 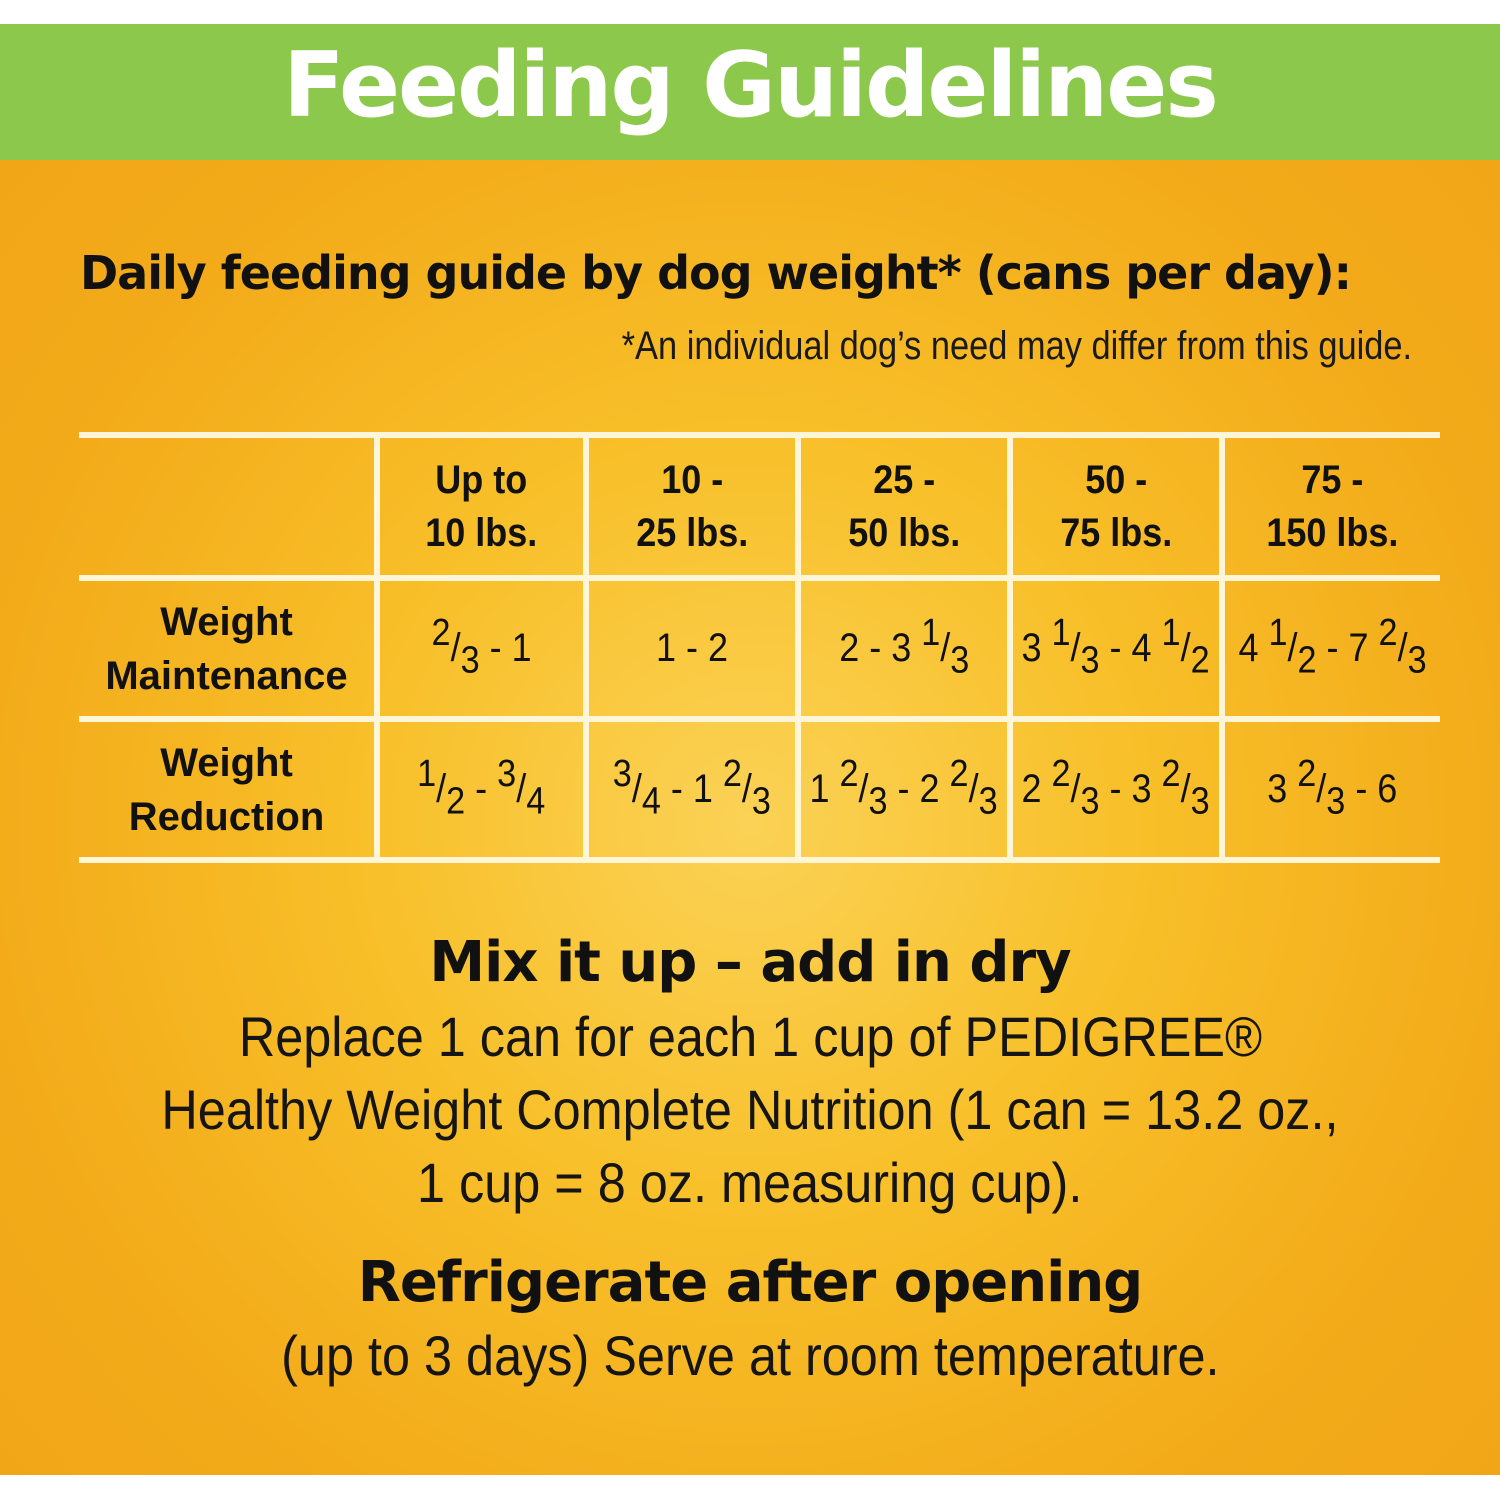 I want to click on mix-title: Mix it up – add in dry, so click(x=750, y=962).